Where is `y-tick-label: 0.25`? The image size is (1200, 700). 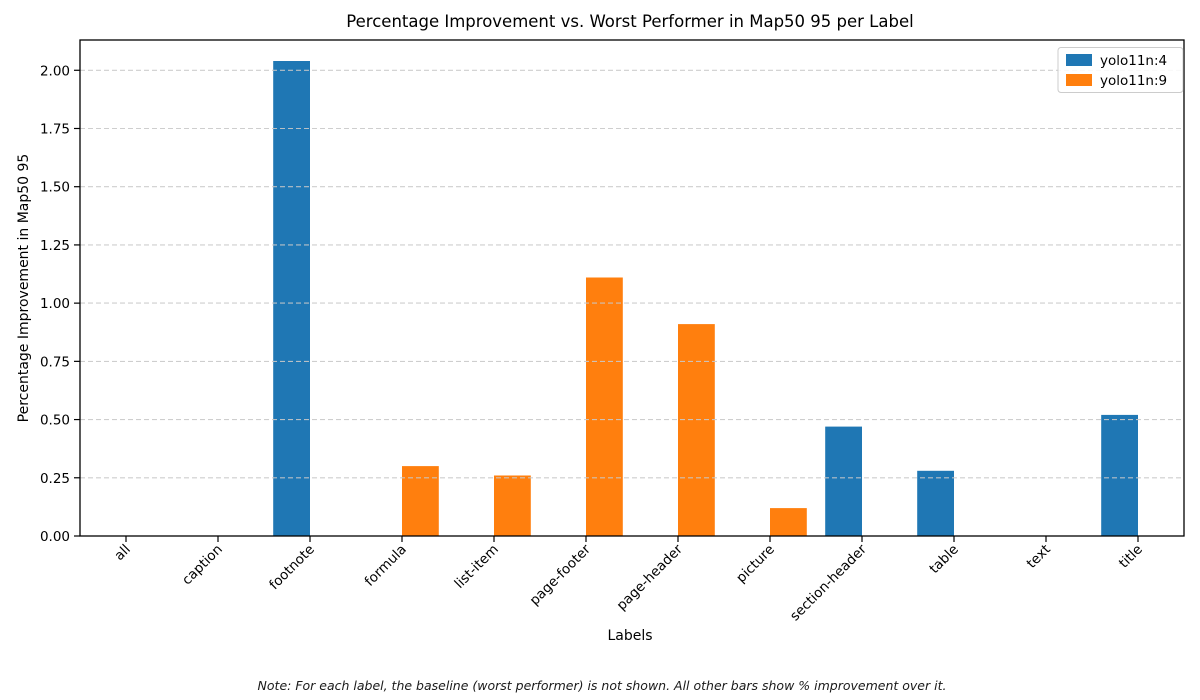
y-tick-label: 0.25 is located at coordinates (55, 479).